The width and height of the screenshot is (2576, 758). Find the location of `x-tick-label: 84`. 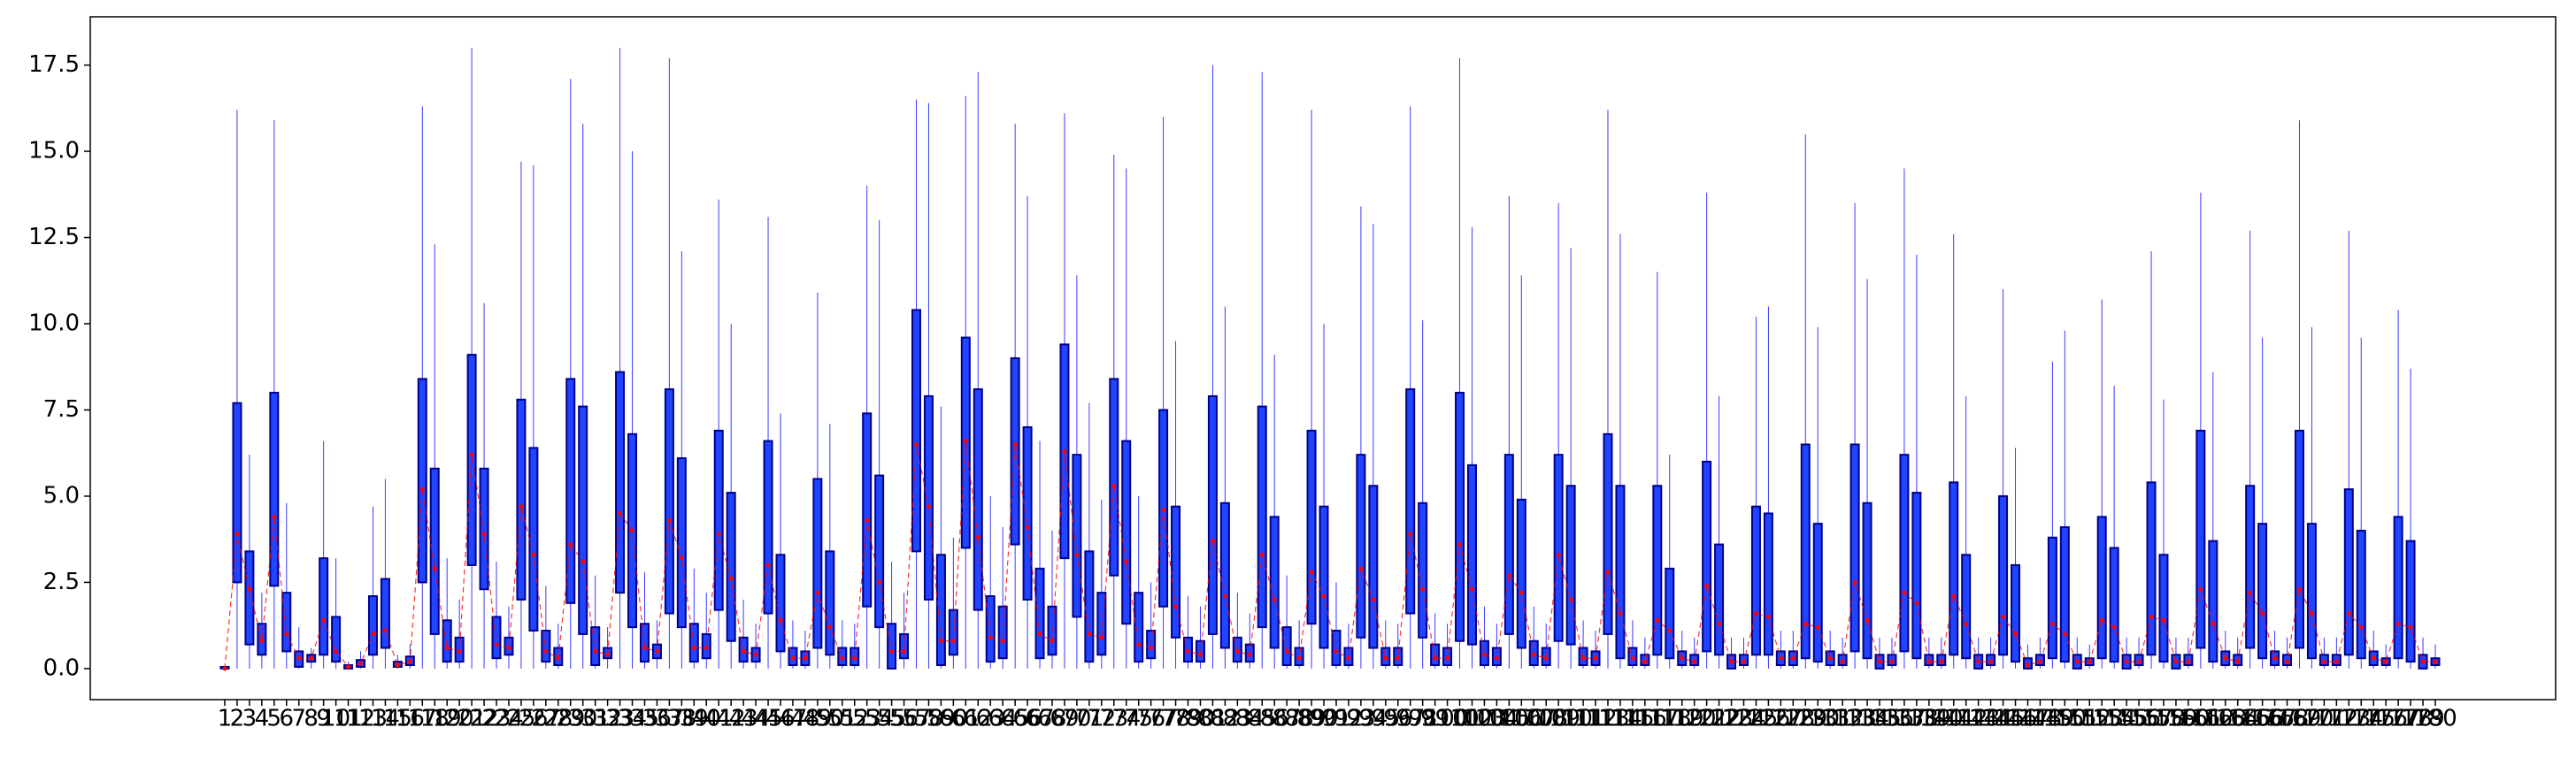

x-tick-label: 84 is located at coordinates (1250, 719).